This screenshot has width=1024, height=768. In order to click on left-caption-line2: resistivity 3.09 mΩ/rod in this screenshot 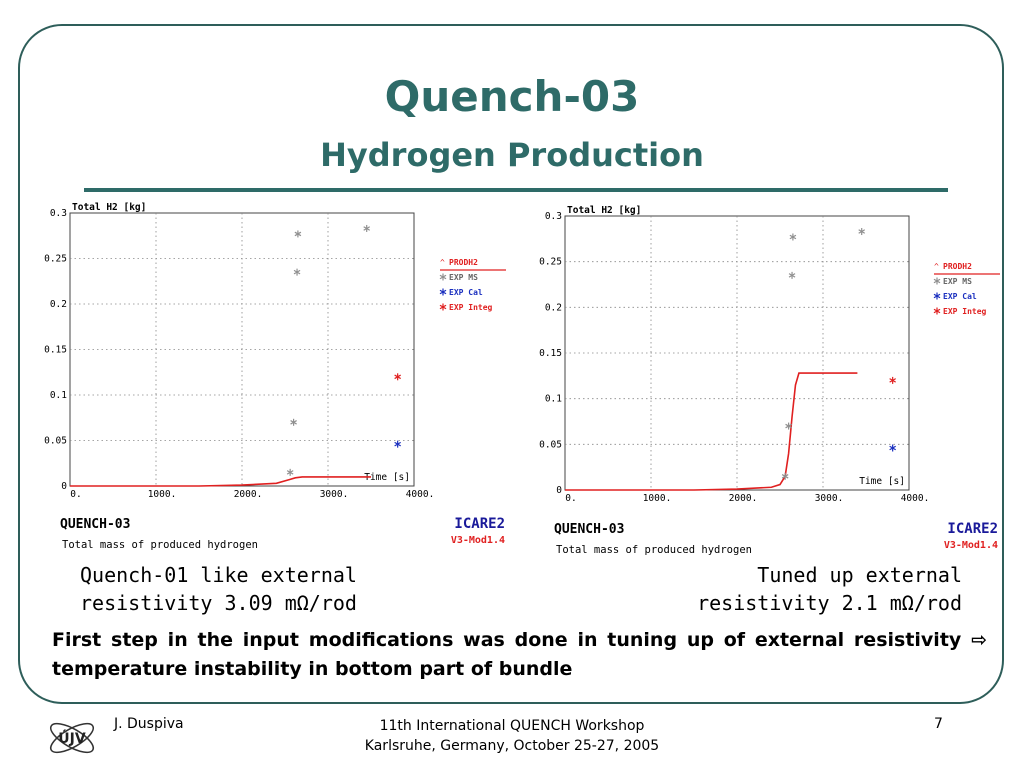, I will do `click(218, 603)`.